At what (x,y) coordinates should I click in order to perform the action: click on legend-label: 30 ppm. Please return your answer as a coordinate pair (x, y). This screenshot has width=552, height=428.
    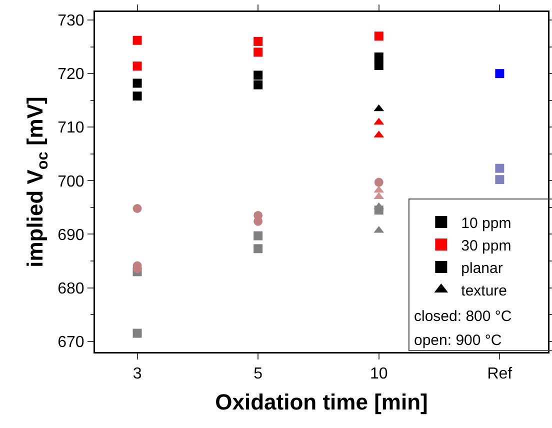
    Looking at the image, I should click on (486, 245).